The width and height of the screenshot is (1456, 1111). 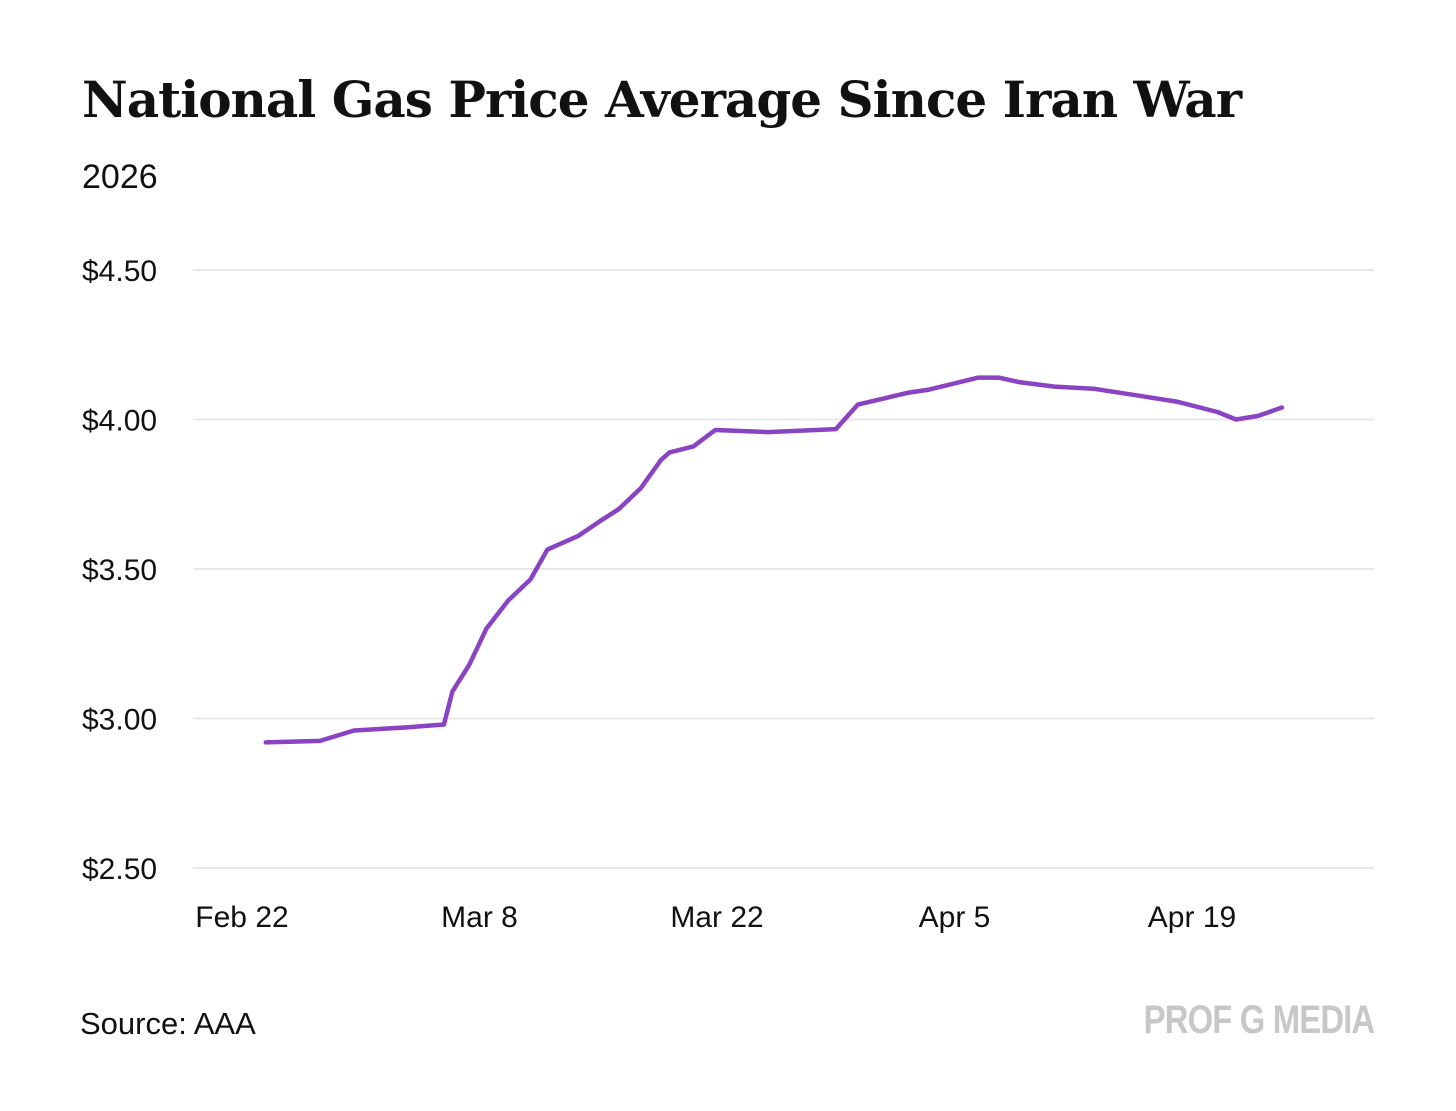 I want to click on source-note: Source: AAA, so click(x=168, y=1023).